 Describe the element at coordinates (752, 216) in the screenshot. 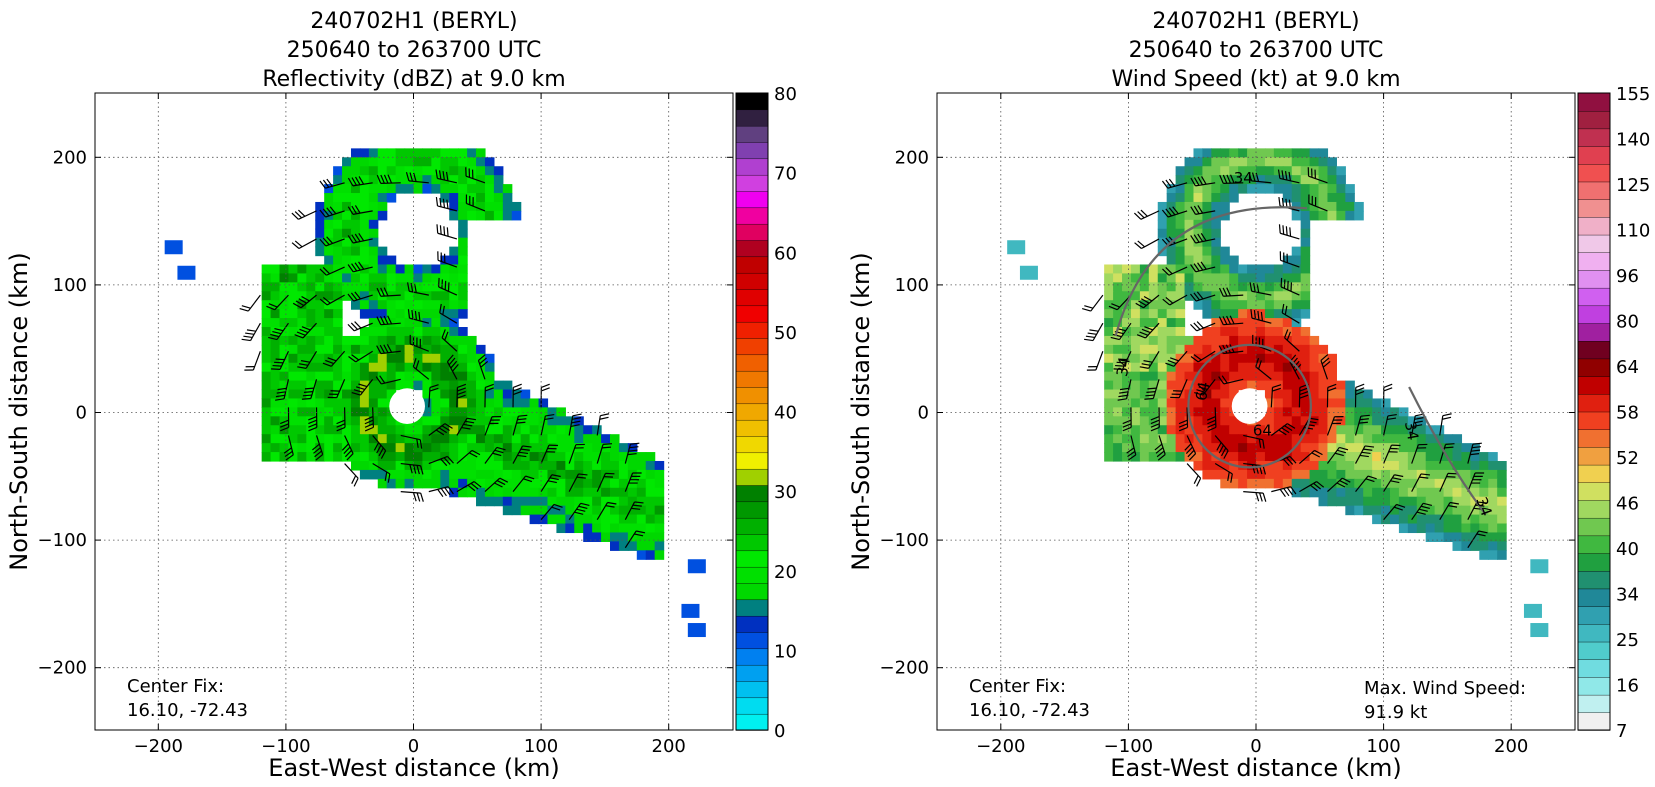

I see `colorbar-swatch` at that location.